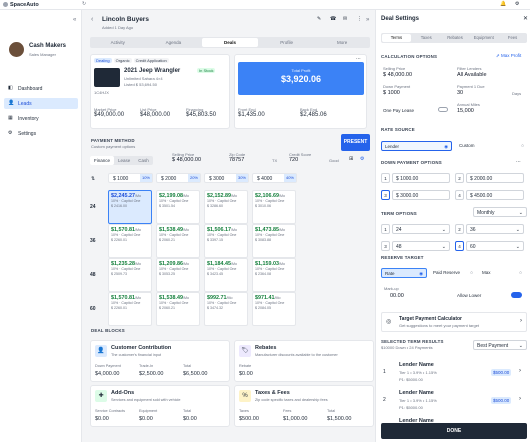 Image resolution: width=530 pixels, height=442 pixels. Describe the element at coordinates (93, 179) in the screenshot. I see `grid-settings-icon: ⇅` at that location.